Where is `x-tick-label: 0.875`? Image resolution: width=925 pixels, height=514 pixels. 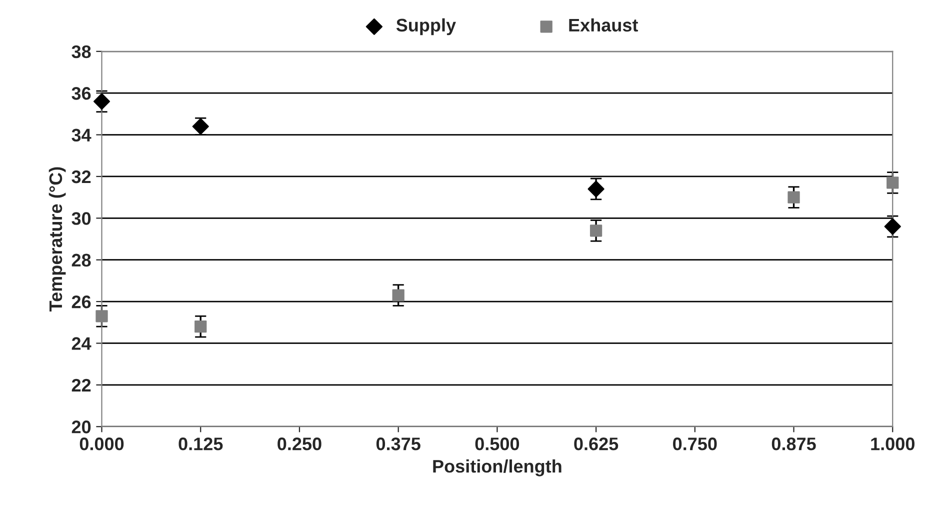
x-tick-label: 0.875 is located at coordinates (794, 444).